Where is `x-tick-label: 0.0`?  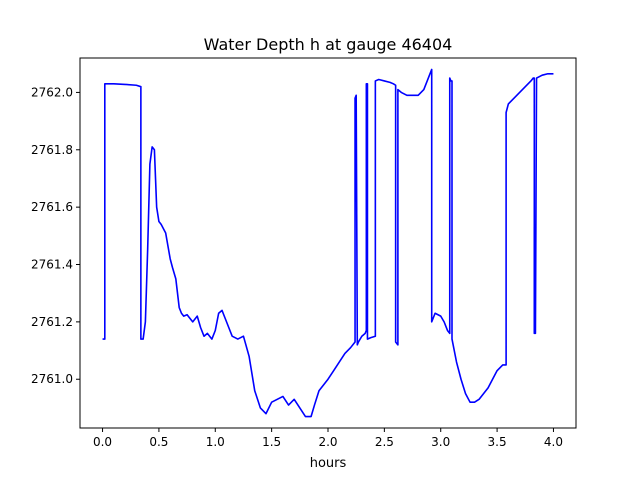 x-tick-label: 0.0 is located at coordinates (102, 442).